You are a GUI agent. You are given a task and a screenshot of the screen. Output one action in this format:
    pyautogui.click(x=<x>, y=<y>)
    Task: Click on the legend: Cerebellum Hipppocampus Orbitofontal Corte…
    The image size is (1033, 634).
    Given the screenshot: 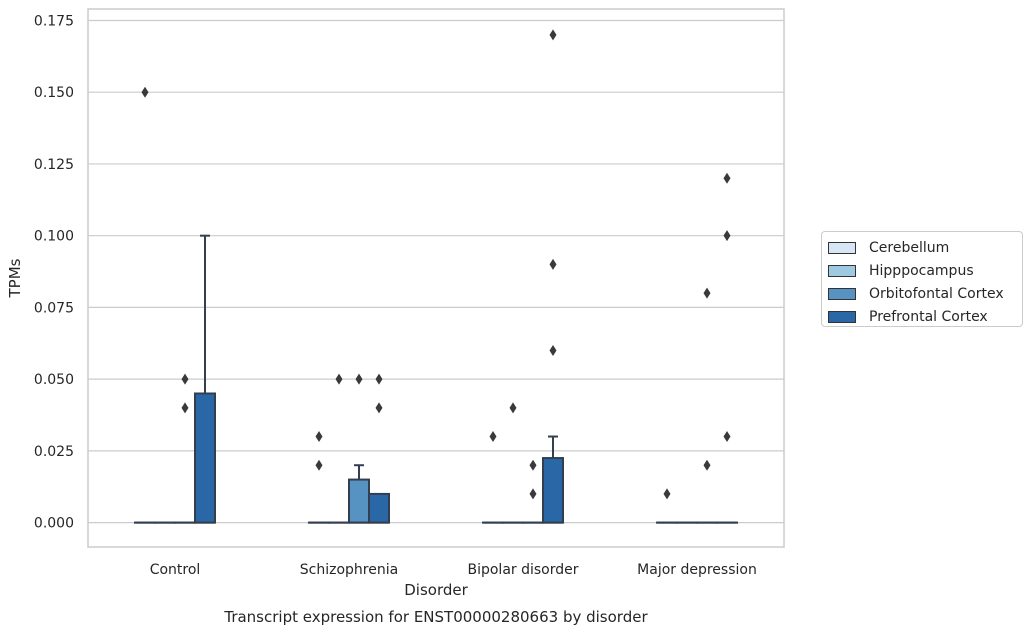 What is the action you would take?
    pyautogui.click(x=922, y=279)
    